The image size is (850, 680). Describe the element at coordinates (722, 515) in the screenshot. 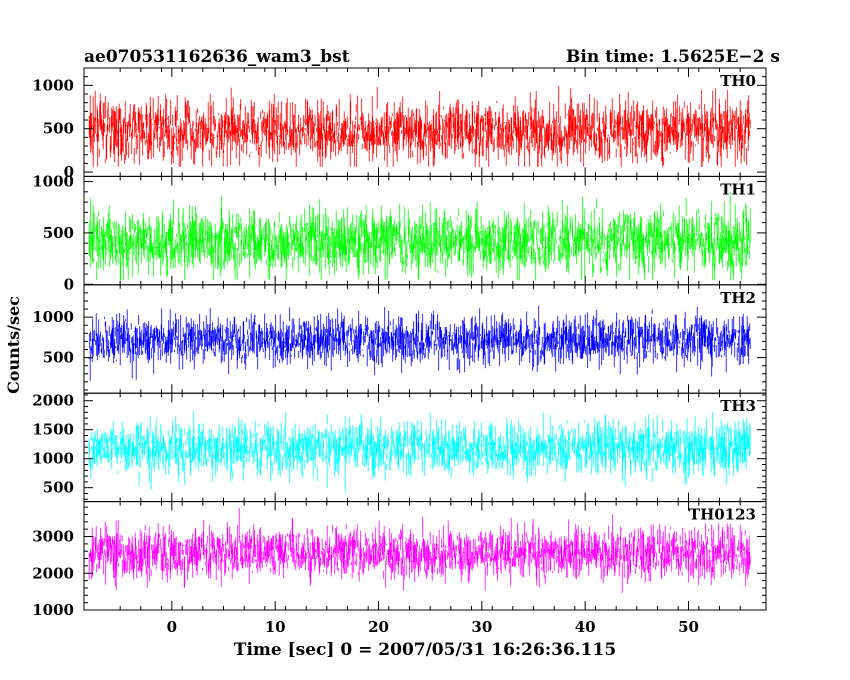

I see `panel-name-label: TH0123` at that location.